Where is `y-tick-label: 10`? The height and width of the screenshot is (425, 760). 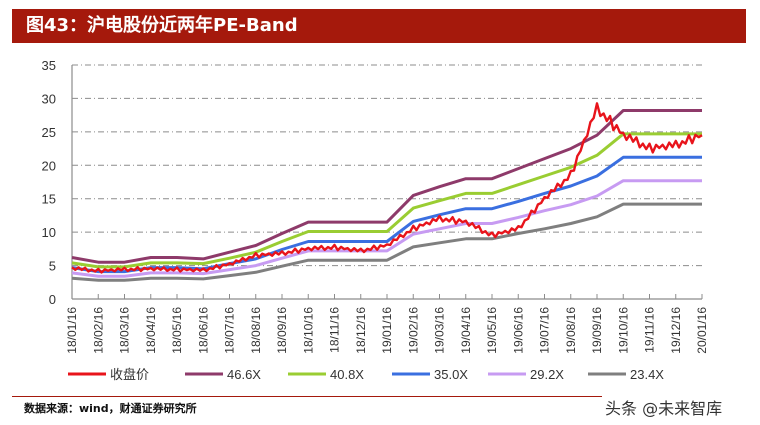 y-tick-label: 10 is located at coordinates (49, 232).